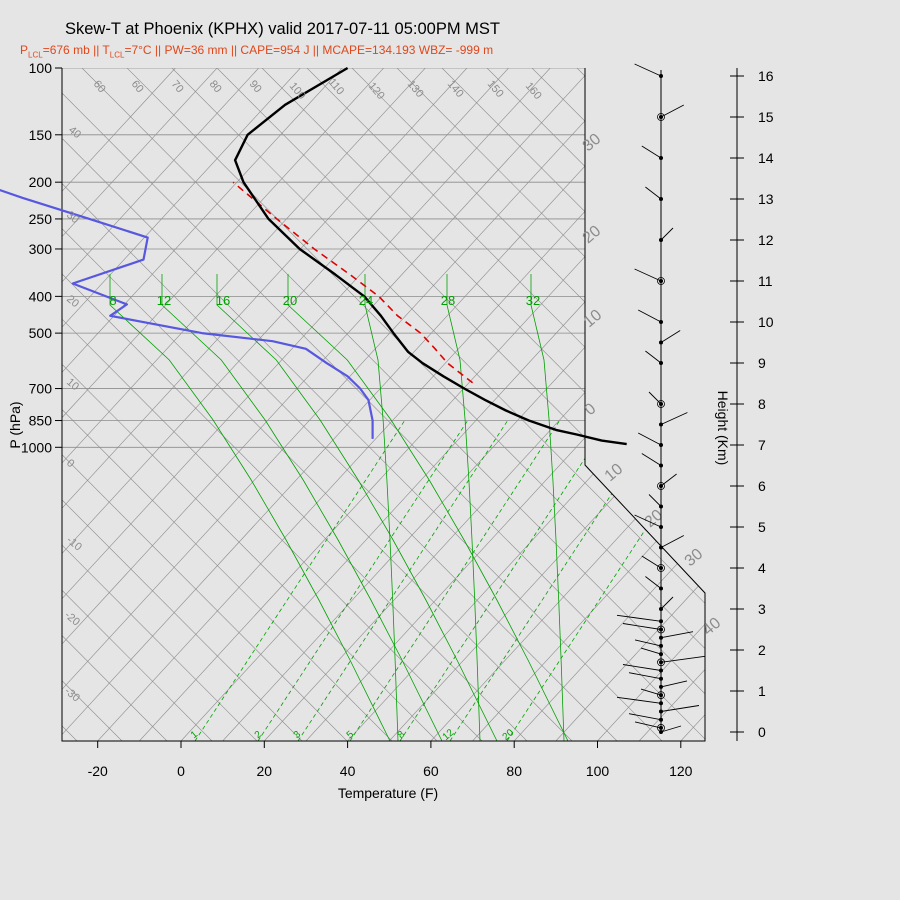 This screenshot has width=900, height=900. What do you see at coordinates (15, 424) in the screenshot?
I see `y-axis-label: P (hPa)` at bounding box center [15, 424].